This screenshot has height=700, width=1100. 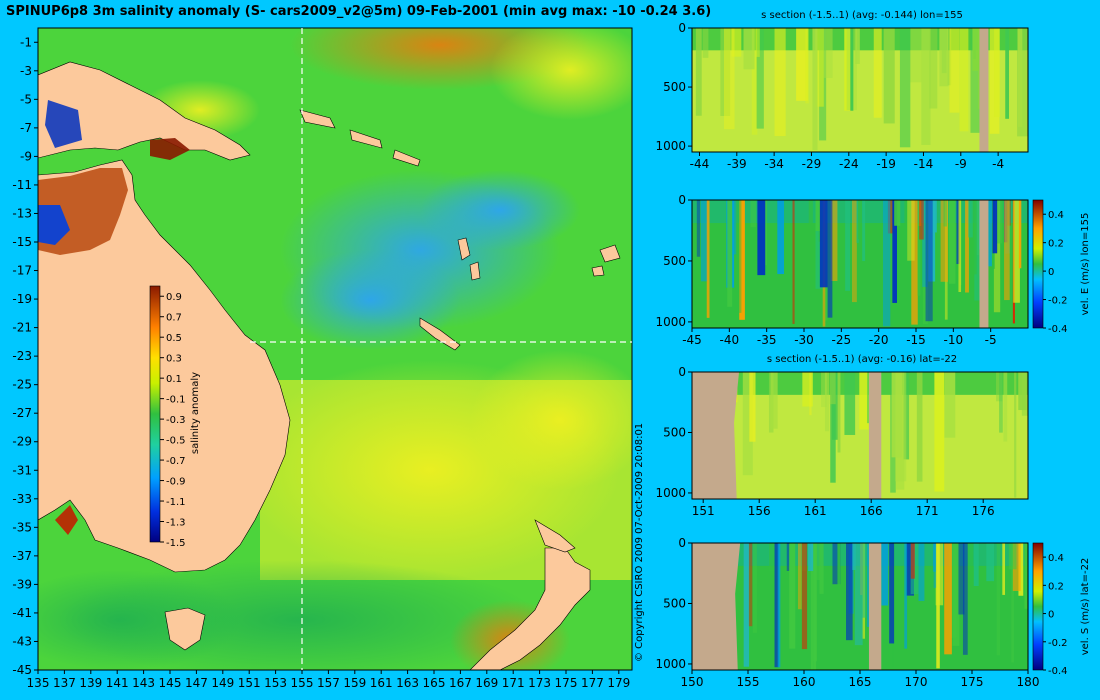 I want to click on sec3-x-tick-label: 171, so click(x=927, y=511).